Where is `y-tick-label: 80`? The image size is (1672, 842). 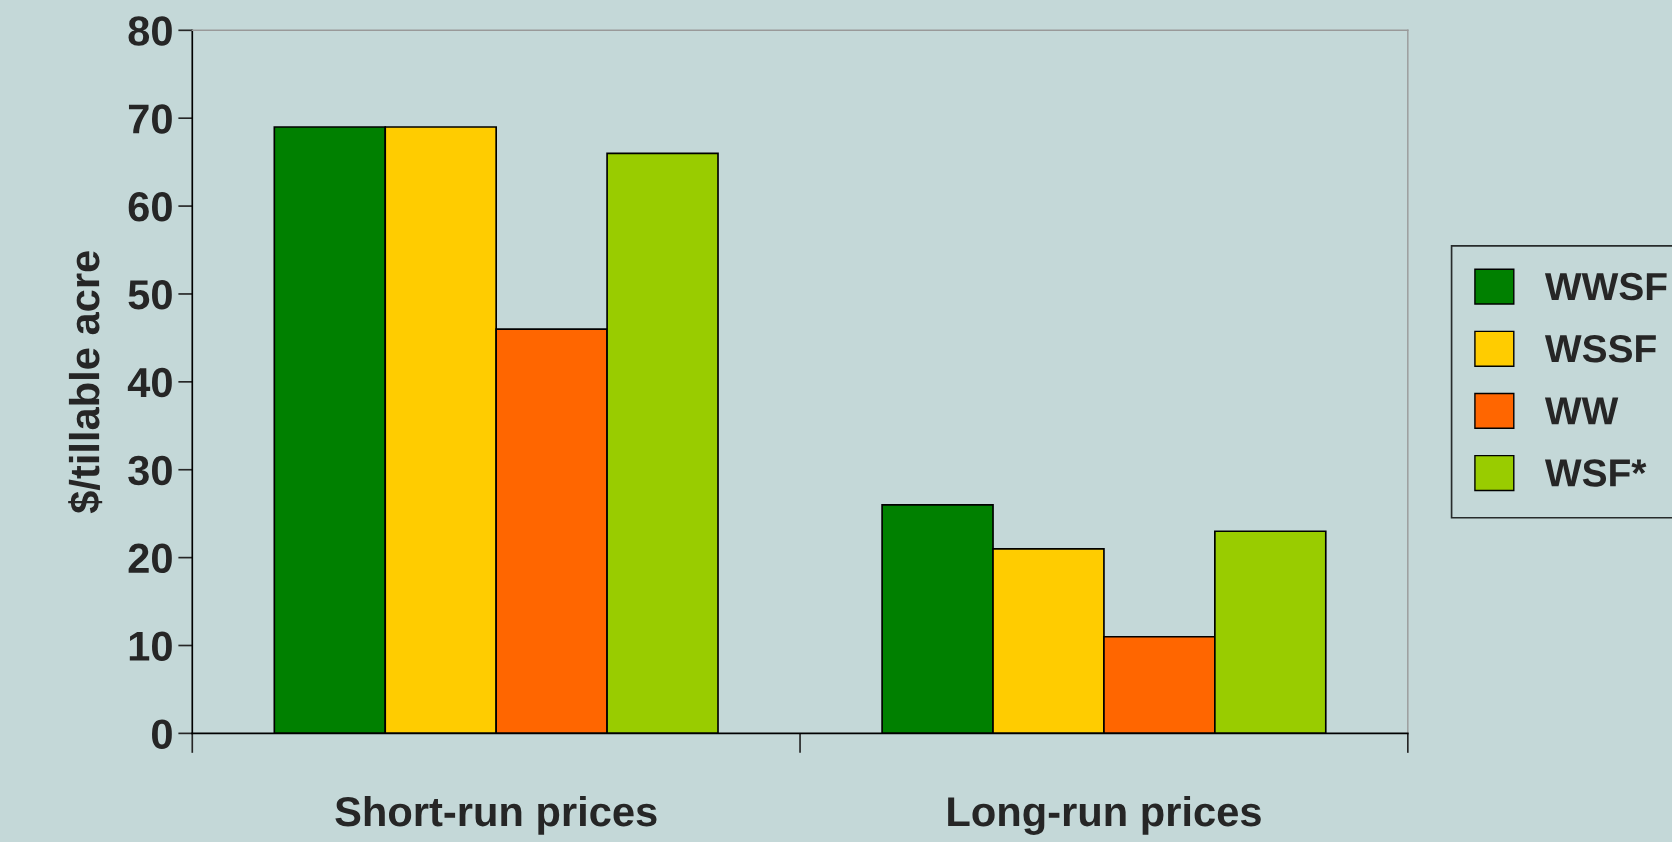
y-tick-label: 80 is located at coordinates (150, 31).